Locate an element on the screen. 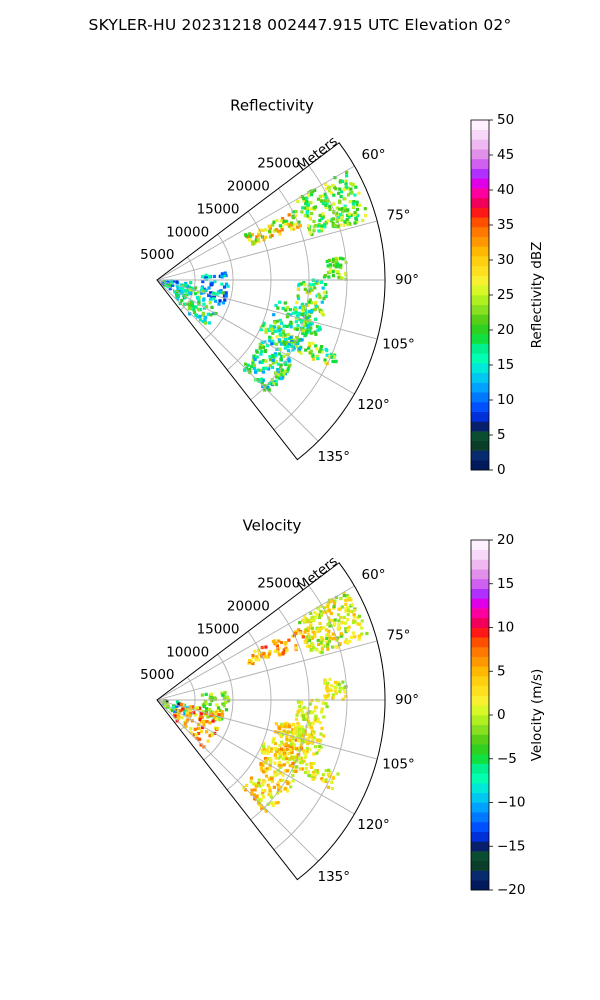  colorbar-tick-label: 0 is located at coordinates (501, 470).